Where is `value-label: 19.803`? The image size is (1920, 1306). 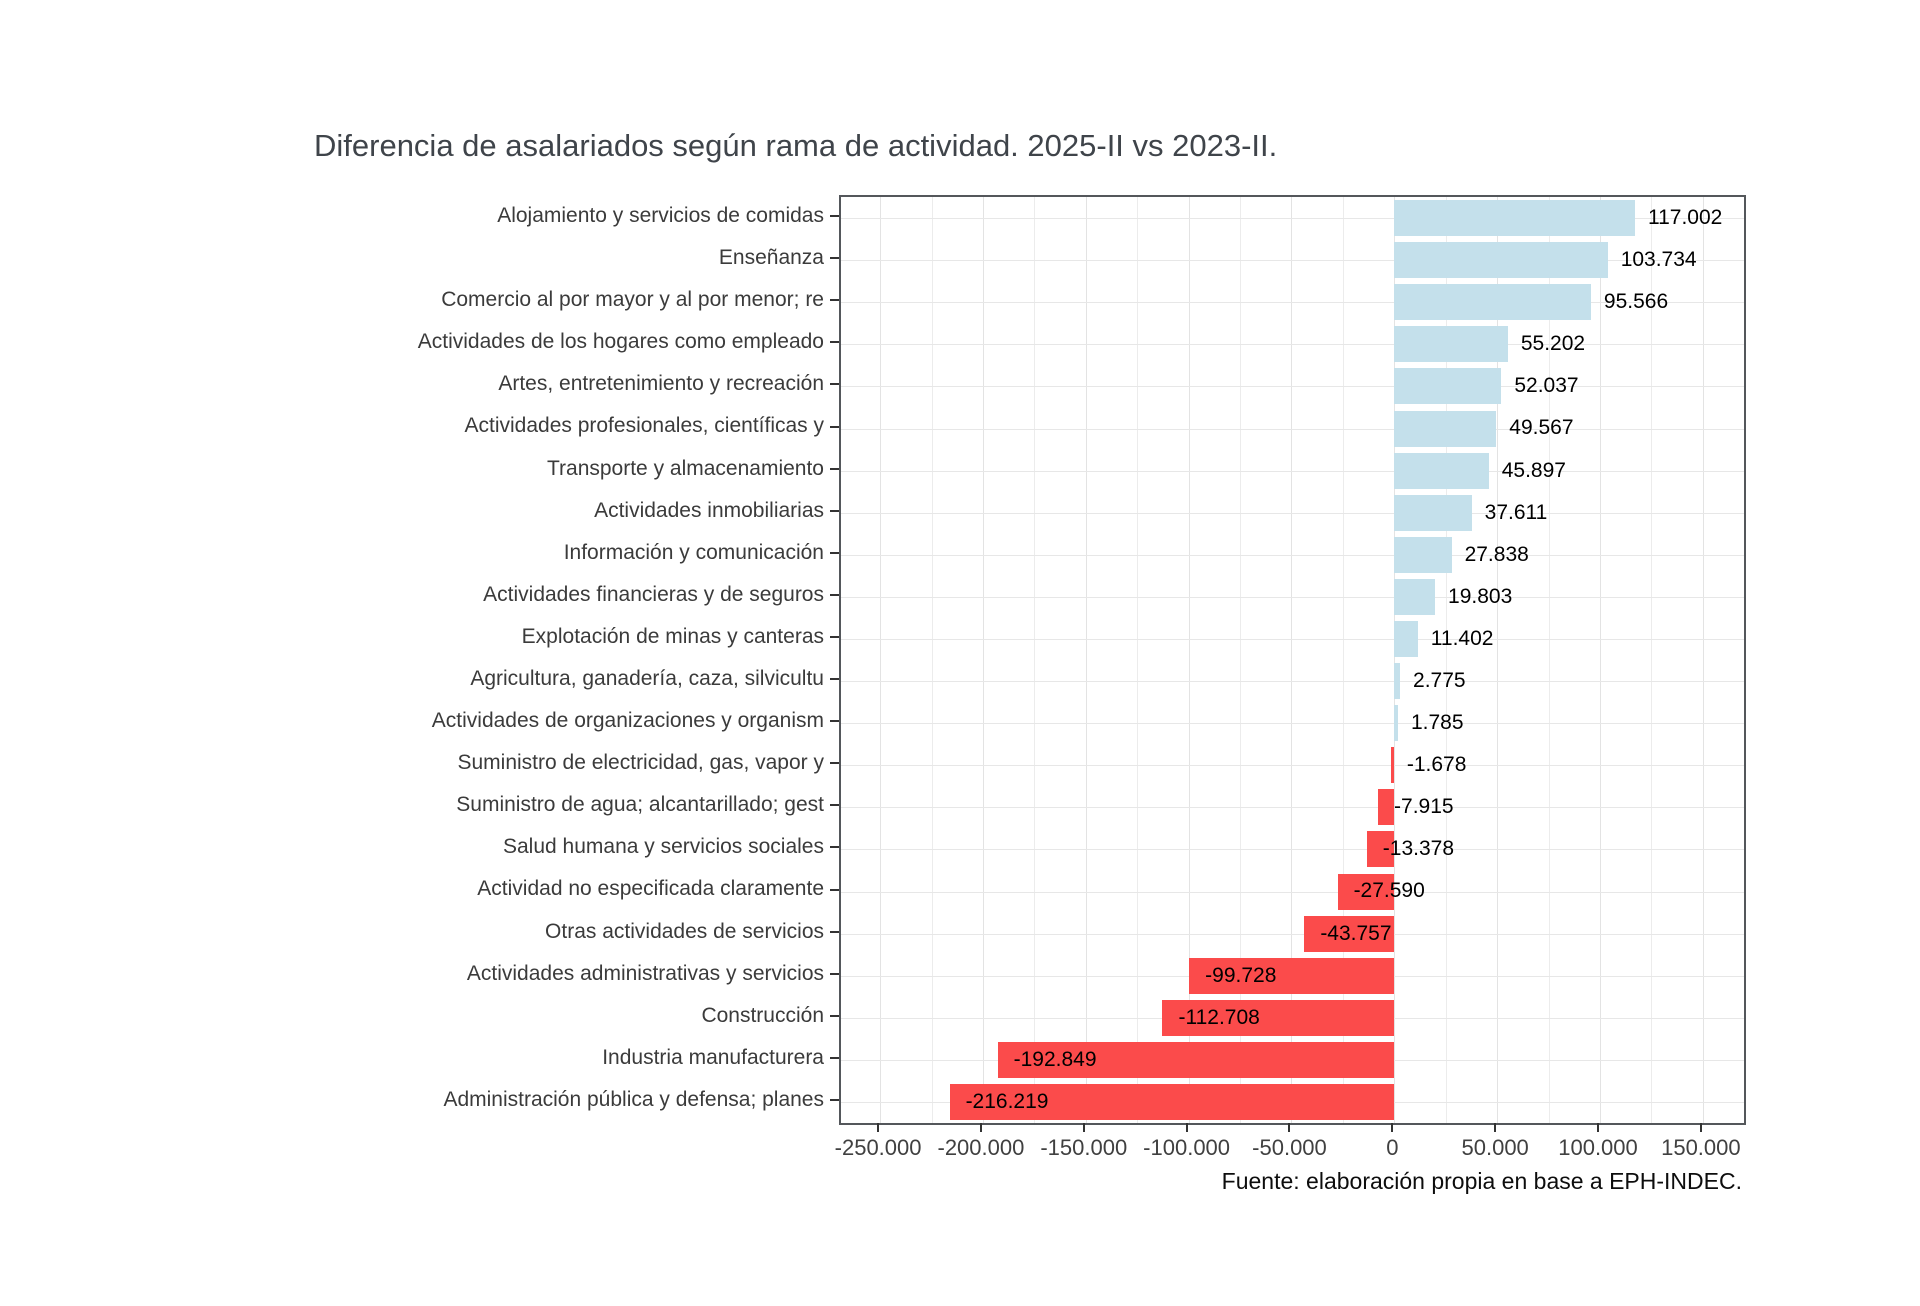
value-label: 19.803 is located at coordinates (1480, 596).